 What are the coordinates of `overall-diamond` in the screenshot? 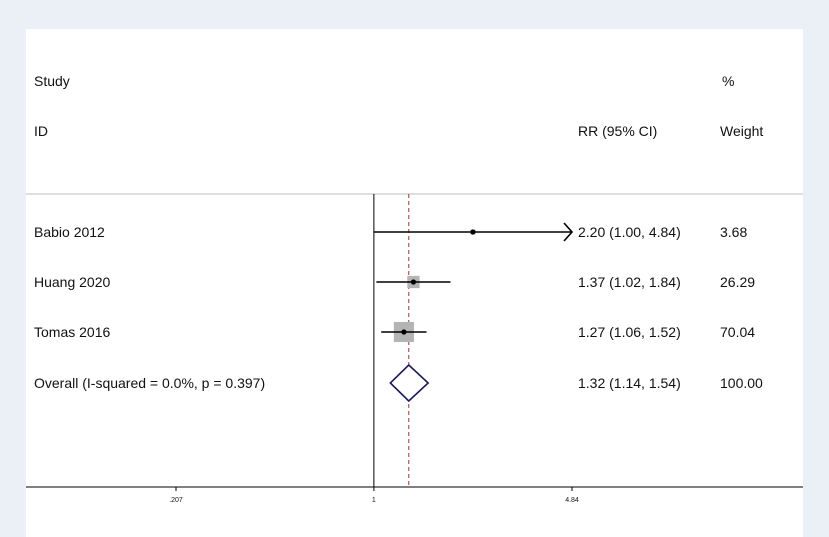 It's located at (409, 383).